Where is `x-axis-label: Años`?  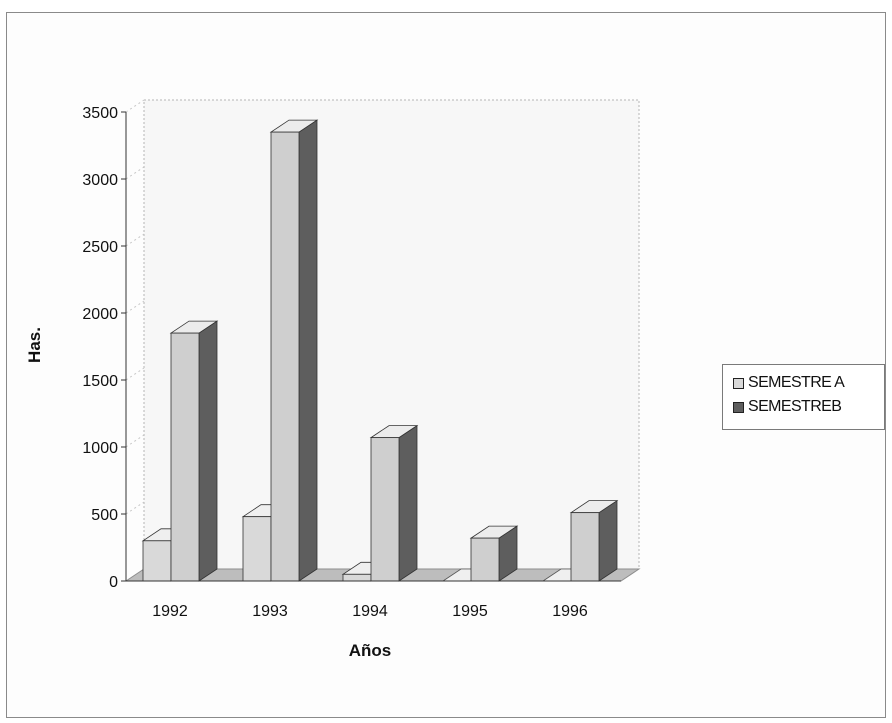
x-axis-label: Años is located at coordinates (370, 650).